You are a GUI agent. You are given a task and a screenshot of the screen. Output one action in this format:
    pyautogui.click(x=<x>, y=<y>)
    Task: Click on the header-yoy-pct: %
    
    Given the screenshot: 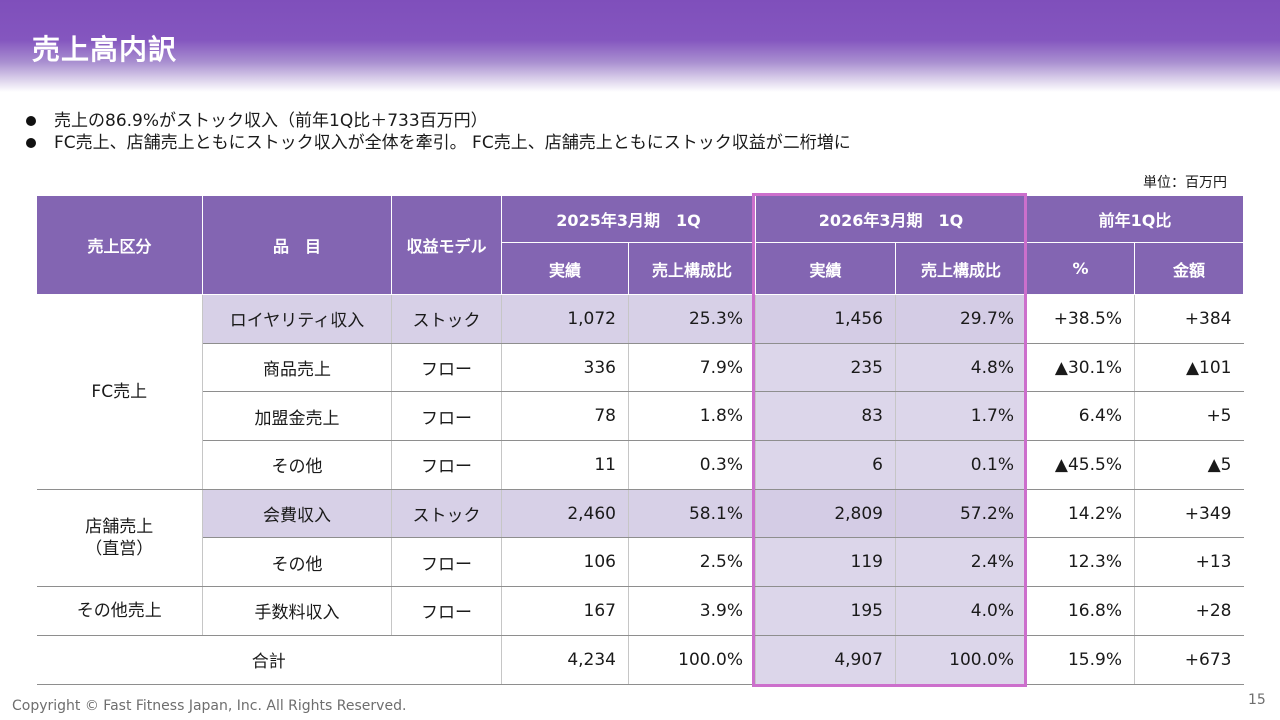 What is the action you would take?
    pyautogui.click(x=1080, y=268)
    